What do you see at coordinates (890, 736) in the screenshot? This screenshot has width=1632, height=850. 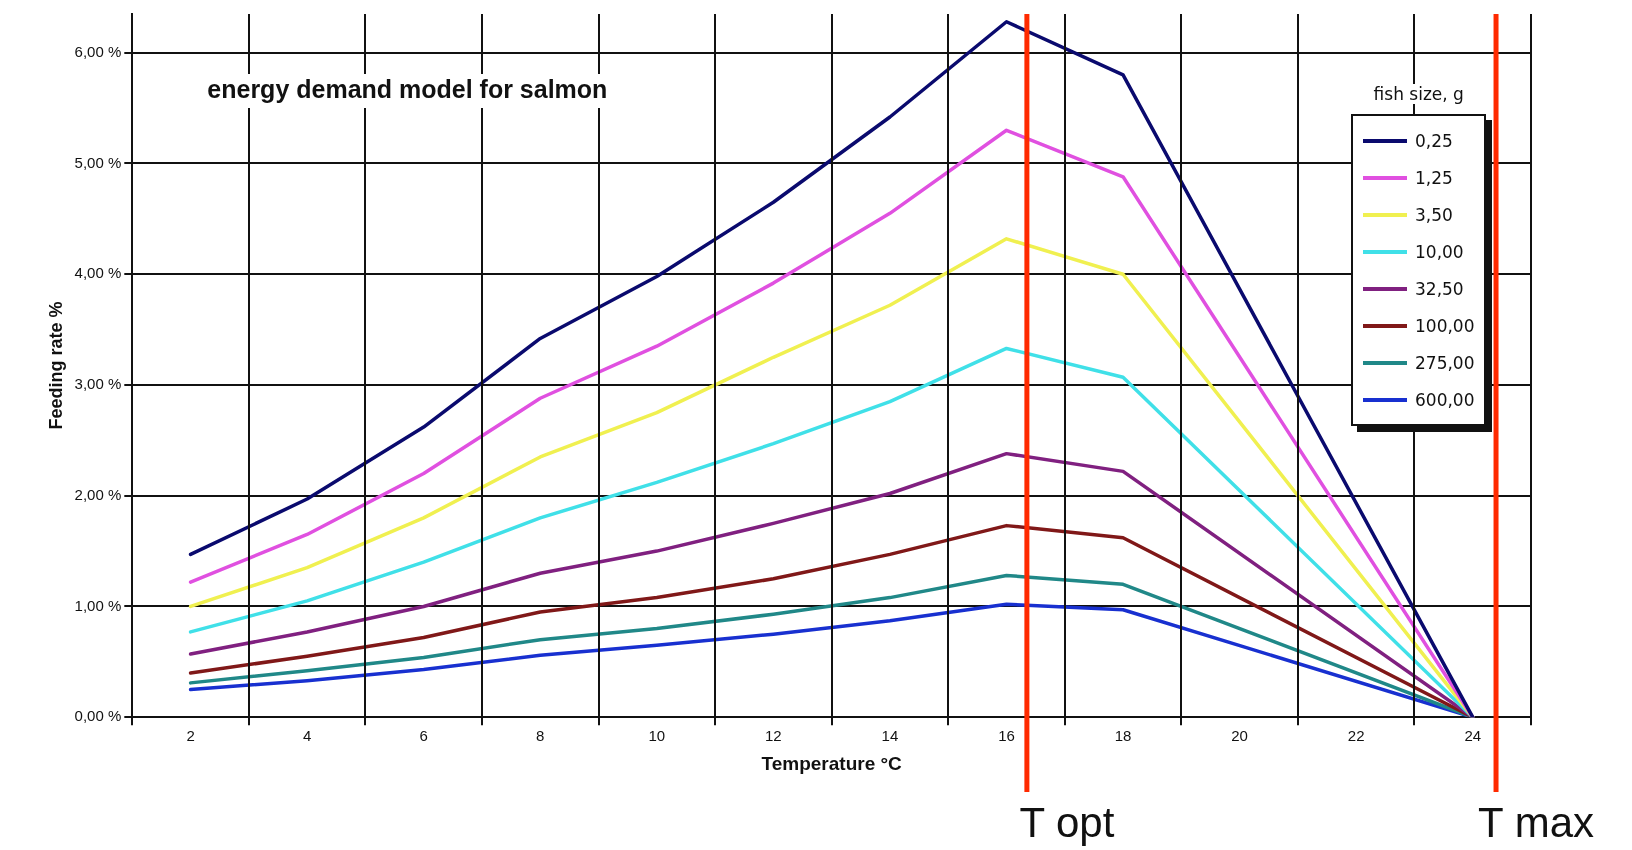 I see `x-tick-label: 14` at bounding box center [890, 736].